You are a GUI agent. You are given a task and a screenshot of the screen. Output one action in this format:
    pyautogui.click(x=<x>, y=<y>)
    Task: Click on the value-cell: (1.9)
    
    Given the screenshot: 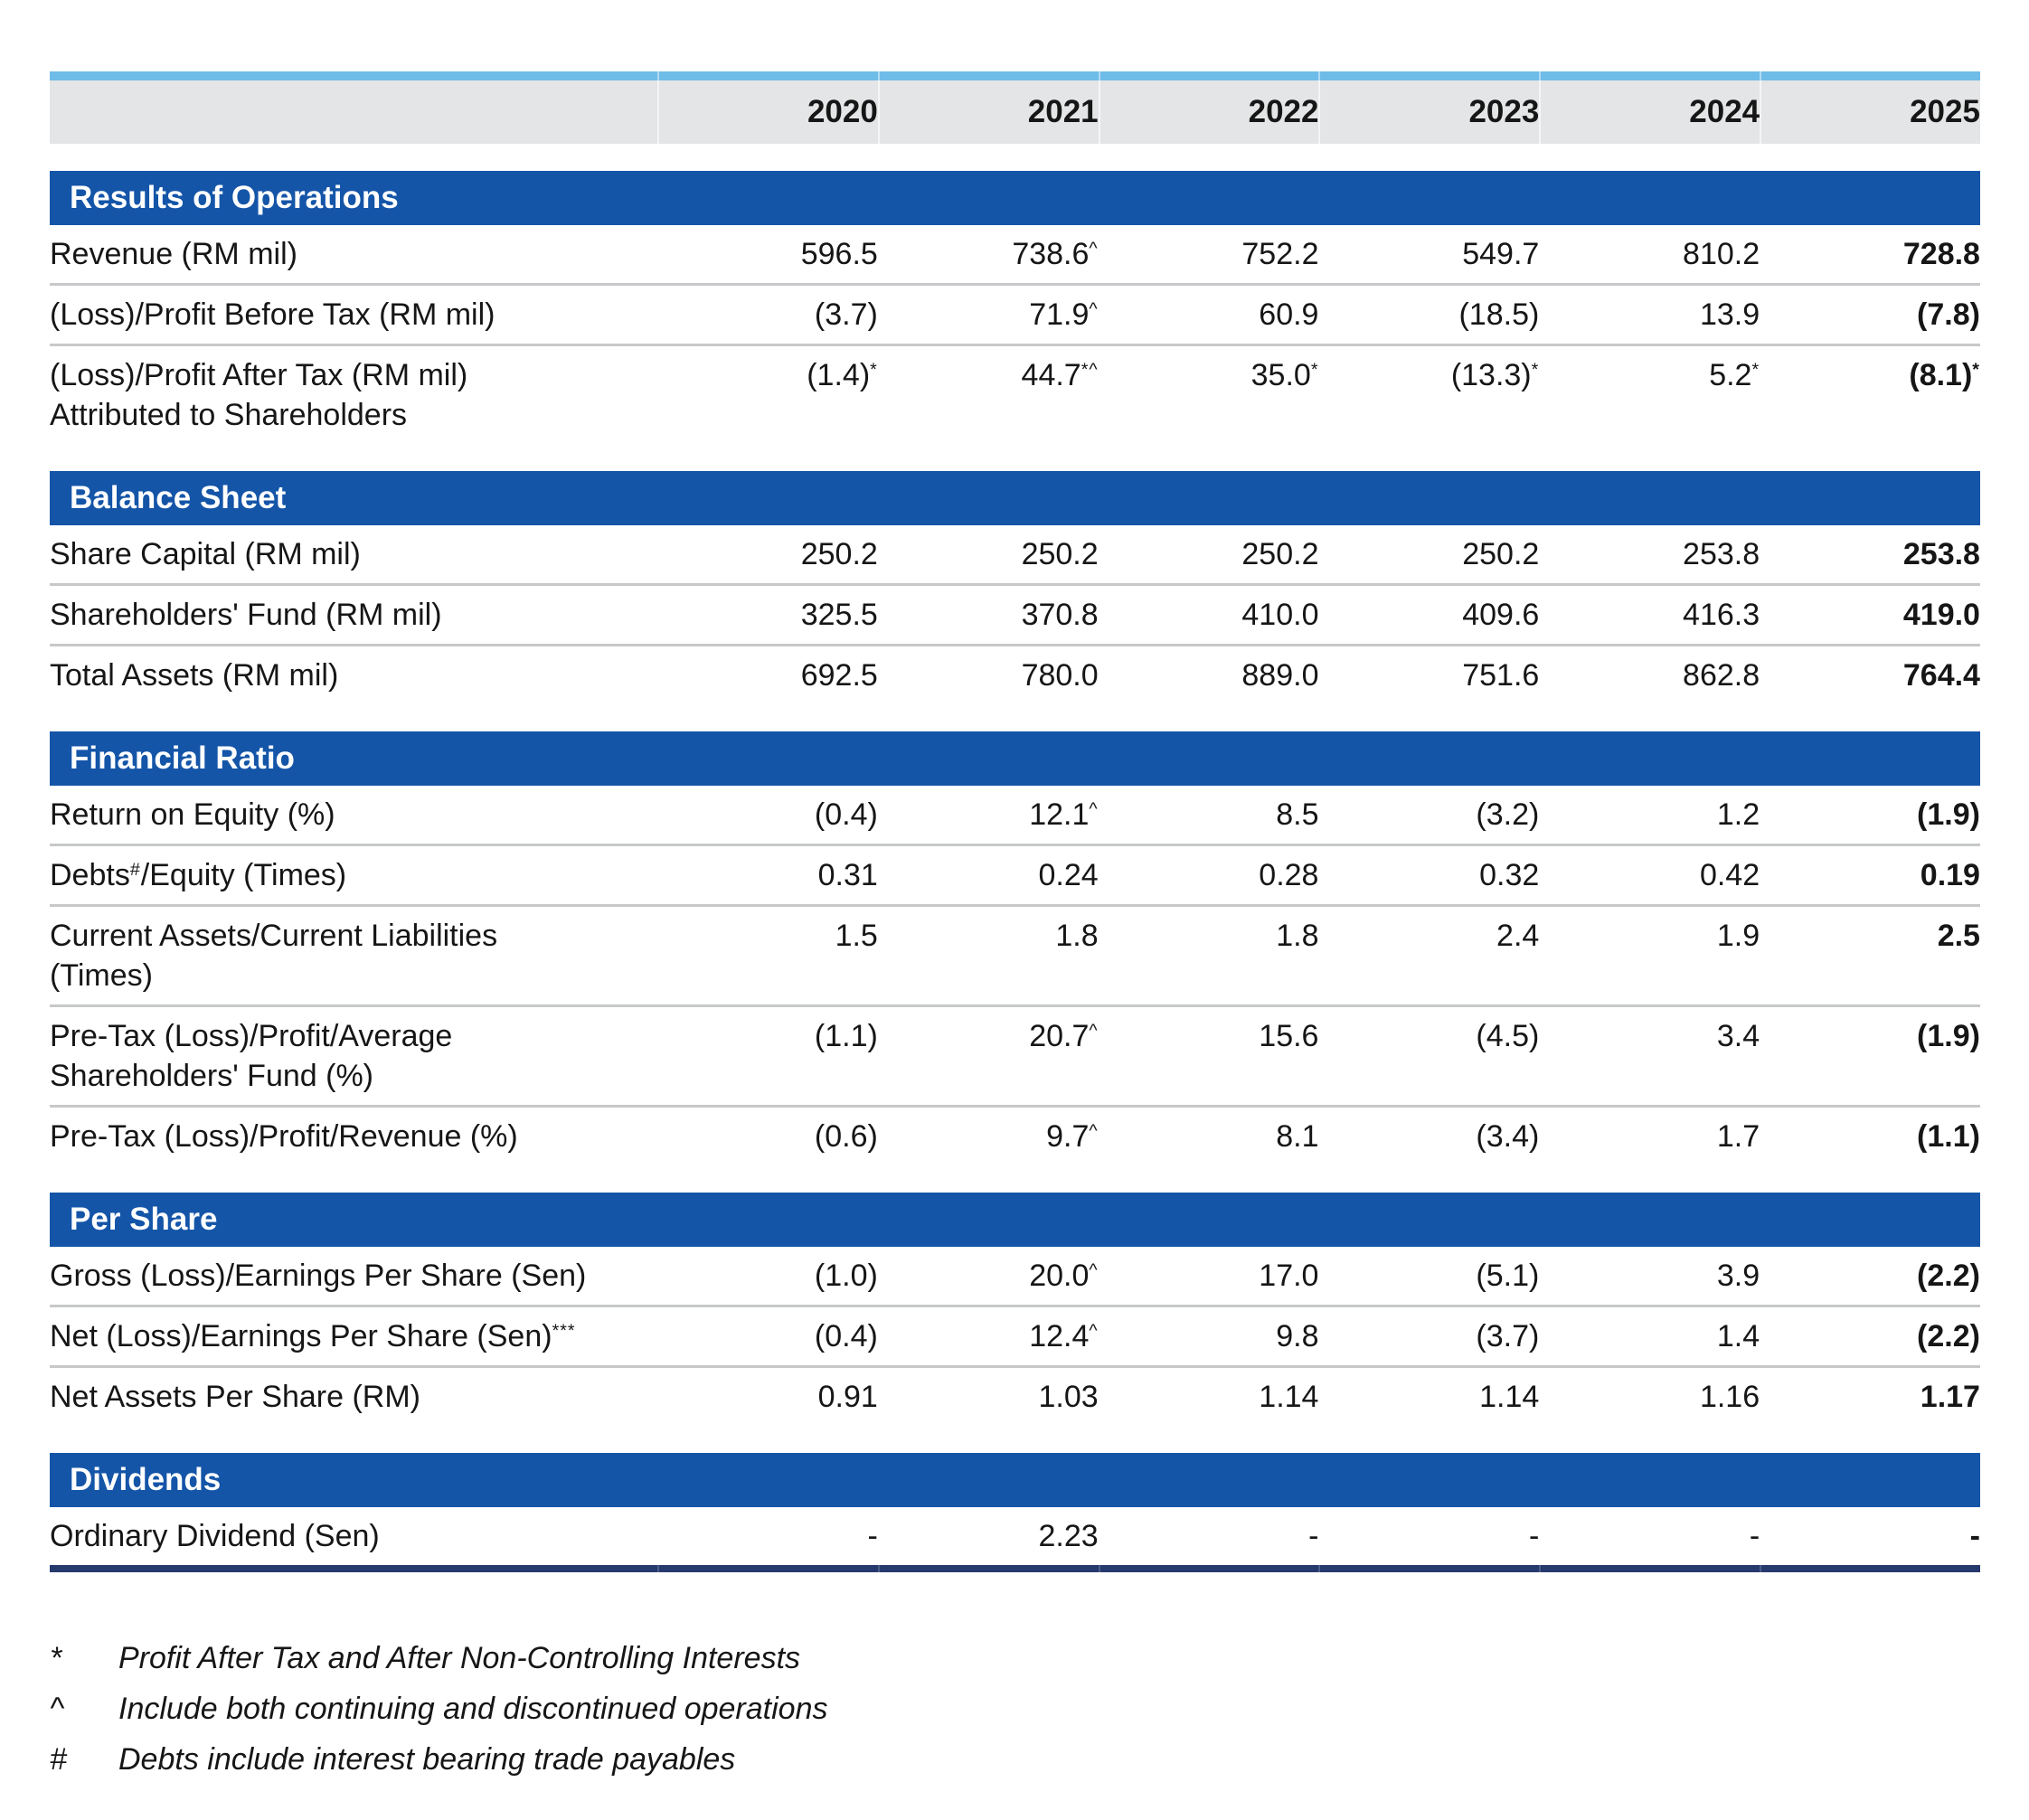 What is the action you would take?
    pyautogui.click(x=1948, y=814)
    